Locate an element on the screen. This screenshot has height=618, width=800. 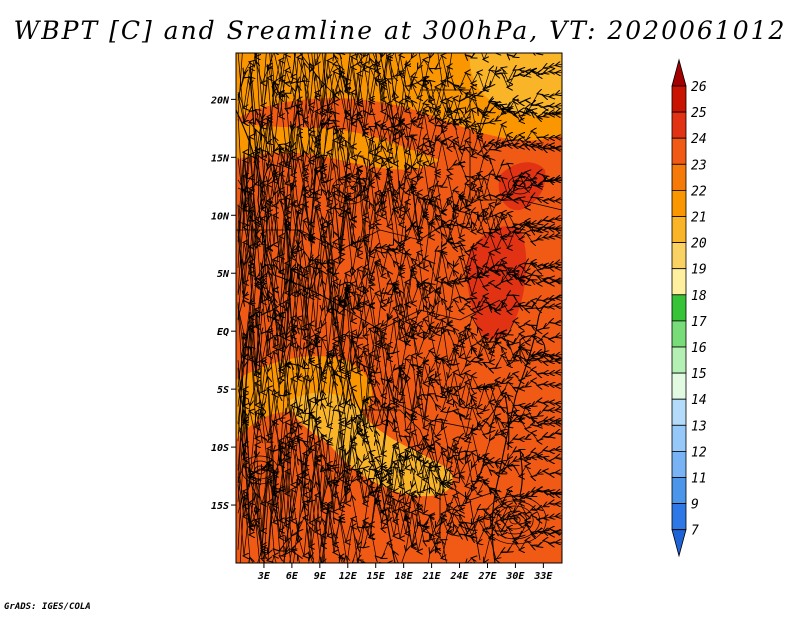
lake-tanganyika is located at coordinates (507, 422).